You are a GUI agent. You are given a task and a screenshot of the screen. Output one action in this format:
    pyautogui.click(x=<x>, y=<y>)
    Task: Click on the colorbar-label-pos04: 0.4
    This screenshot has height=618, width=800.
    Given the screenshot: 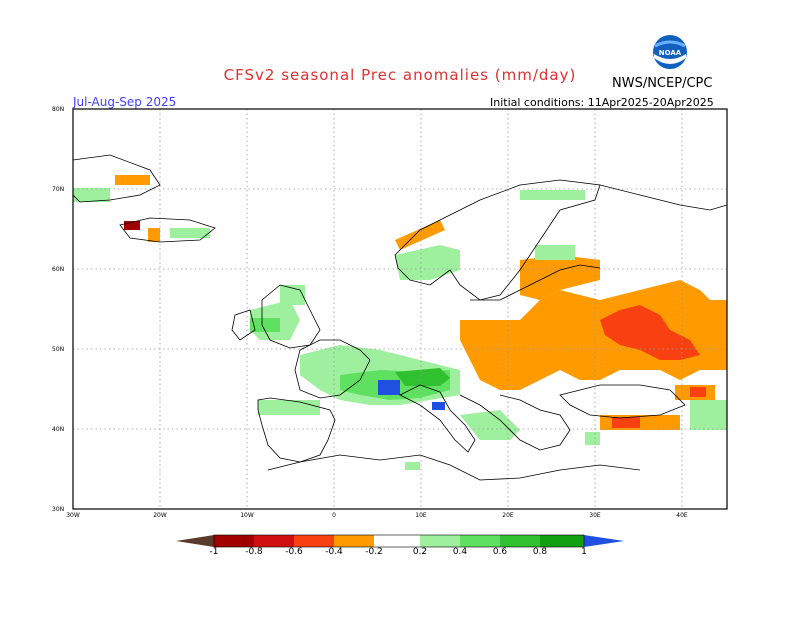 What is the action you would take?
    pyautogui.click(x=460, y=552)
    